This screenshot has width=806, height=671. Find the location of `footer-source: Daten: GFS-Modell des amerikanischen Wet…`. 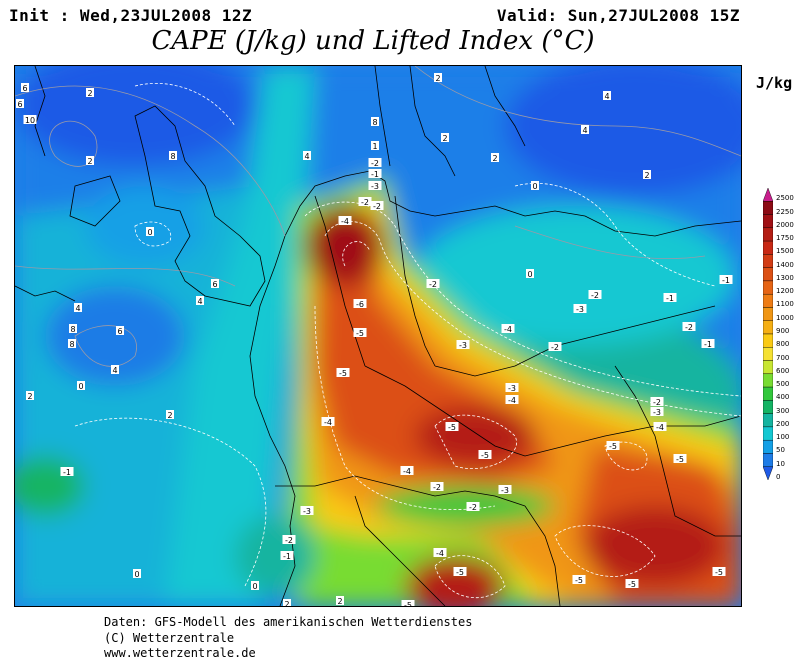

footer-source: Daten: GFS-Modell des amerikanischen Wet… is located at coordinates (288, 622).